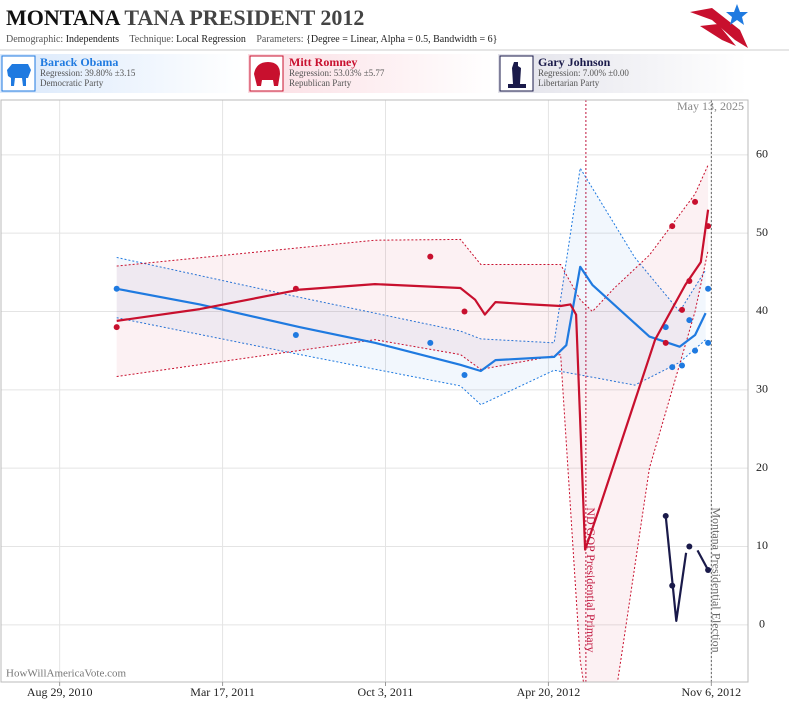 The width and height of the screenshot is (789, 709). What do you see at coordinates (719, 26) in the screenshot?
I see `logo` at bounding box center [719, 26].